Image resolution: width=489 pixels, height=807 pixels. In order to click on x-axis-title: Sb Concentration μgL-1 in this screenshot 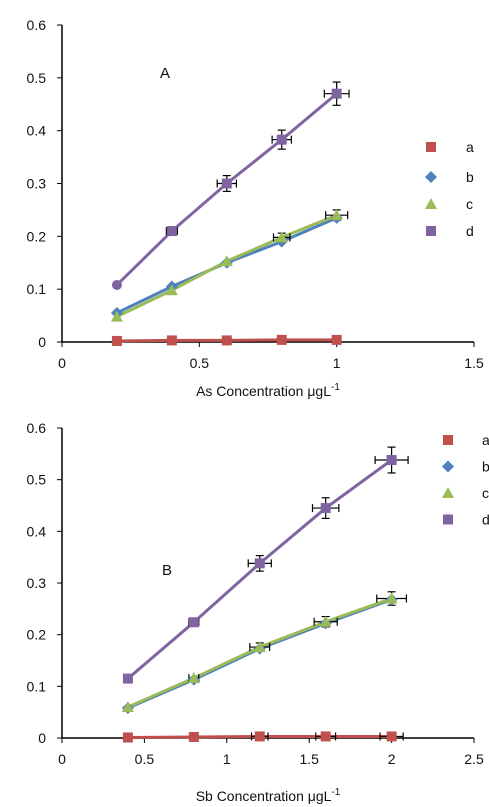, I will do `click(268, 795)`.